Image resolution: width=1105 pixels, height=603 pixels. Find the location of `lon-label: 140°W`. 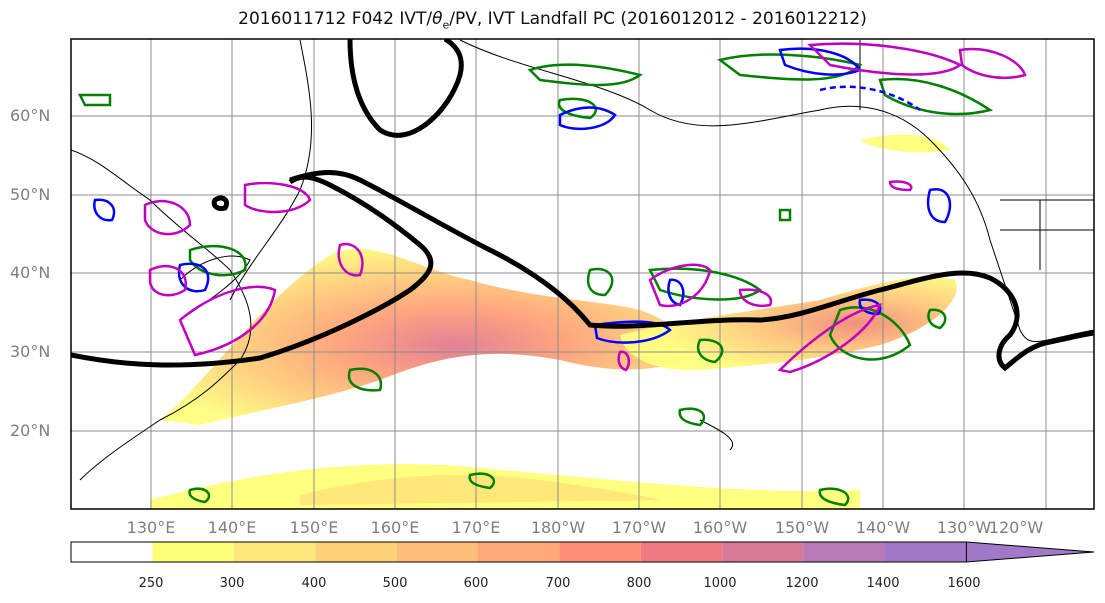

lon-label: 140°W is located at coordinates (883, 527).